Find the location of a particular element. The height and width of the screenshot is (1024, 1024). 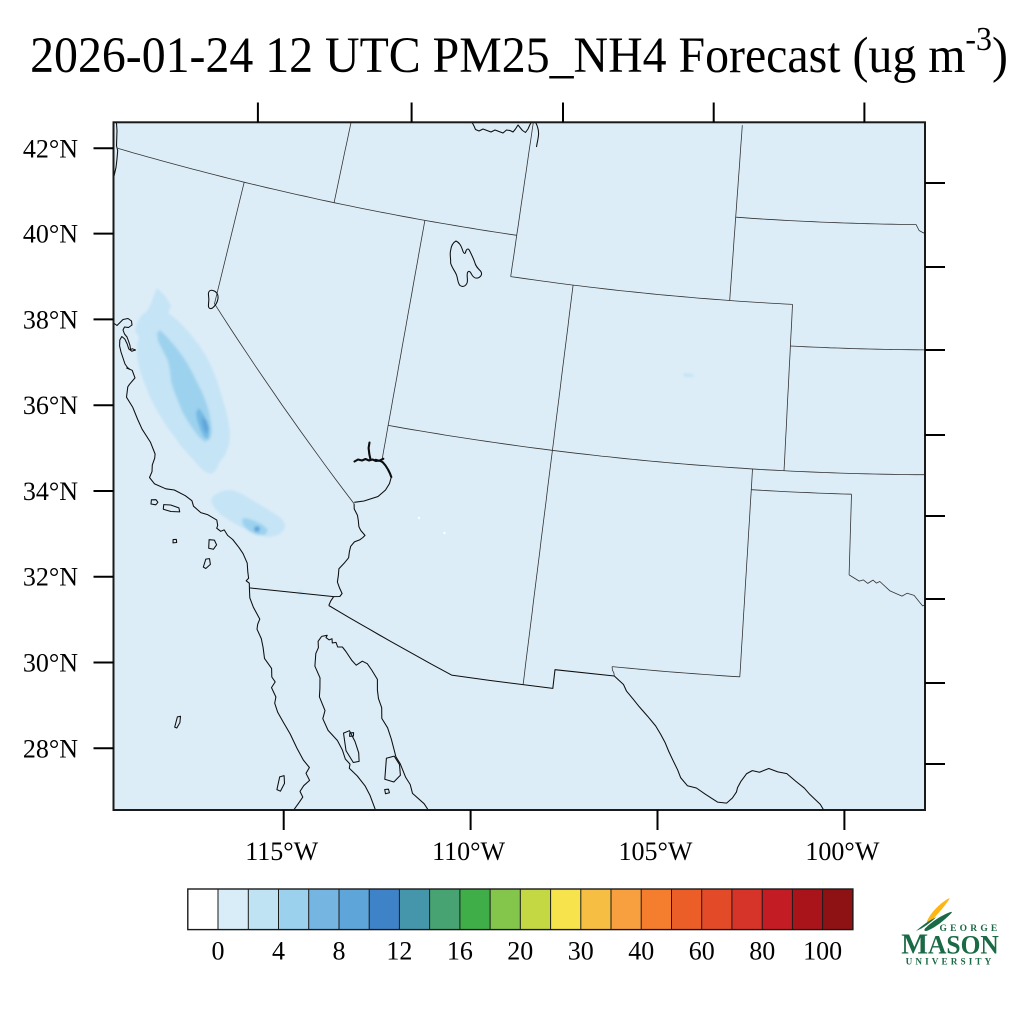

svg-text: 38°N is located at coordinates (50, 319).